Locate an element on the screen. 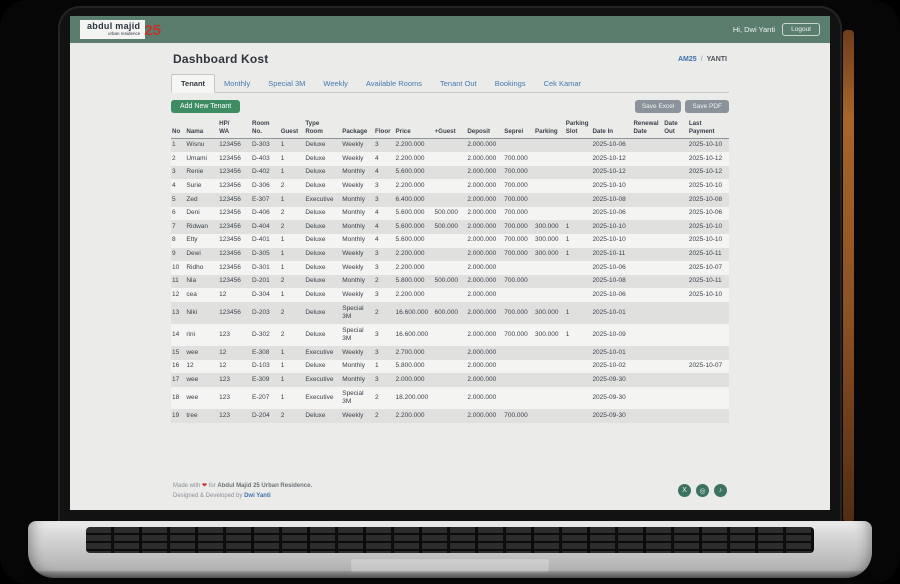  table-cell: 2025-10-02 is located at coordinates (609, 366).